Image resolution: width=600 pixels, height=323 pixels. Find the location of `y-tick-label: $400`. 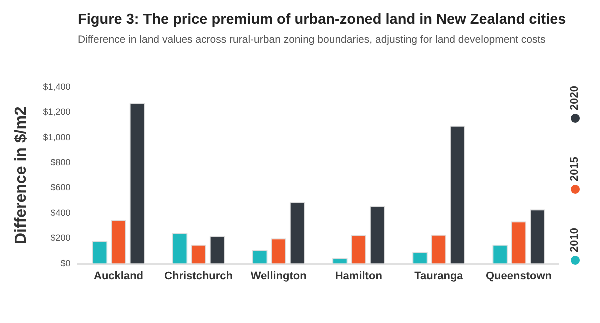

y-tick-label: $400 is located at coordinates (60, 213).